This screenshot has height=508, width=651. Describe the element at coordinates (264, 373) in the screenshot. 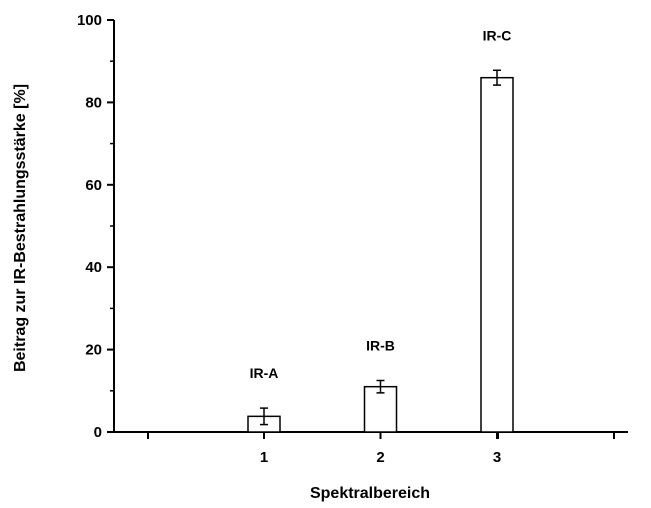

I see `data-label: IR-A` at that location.